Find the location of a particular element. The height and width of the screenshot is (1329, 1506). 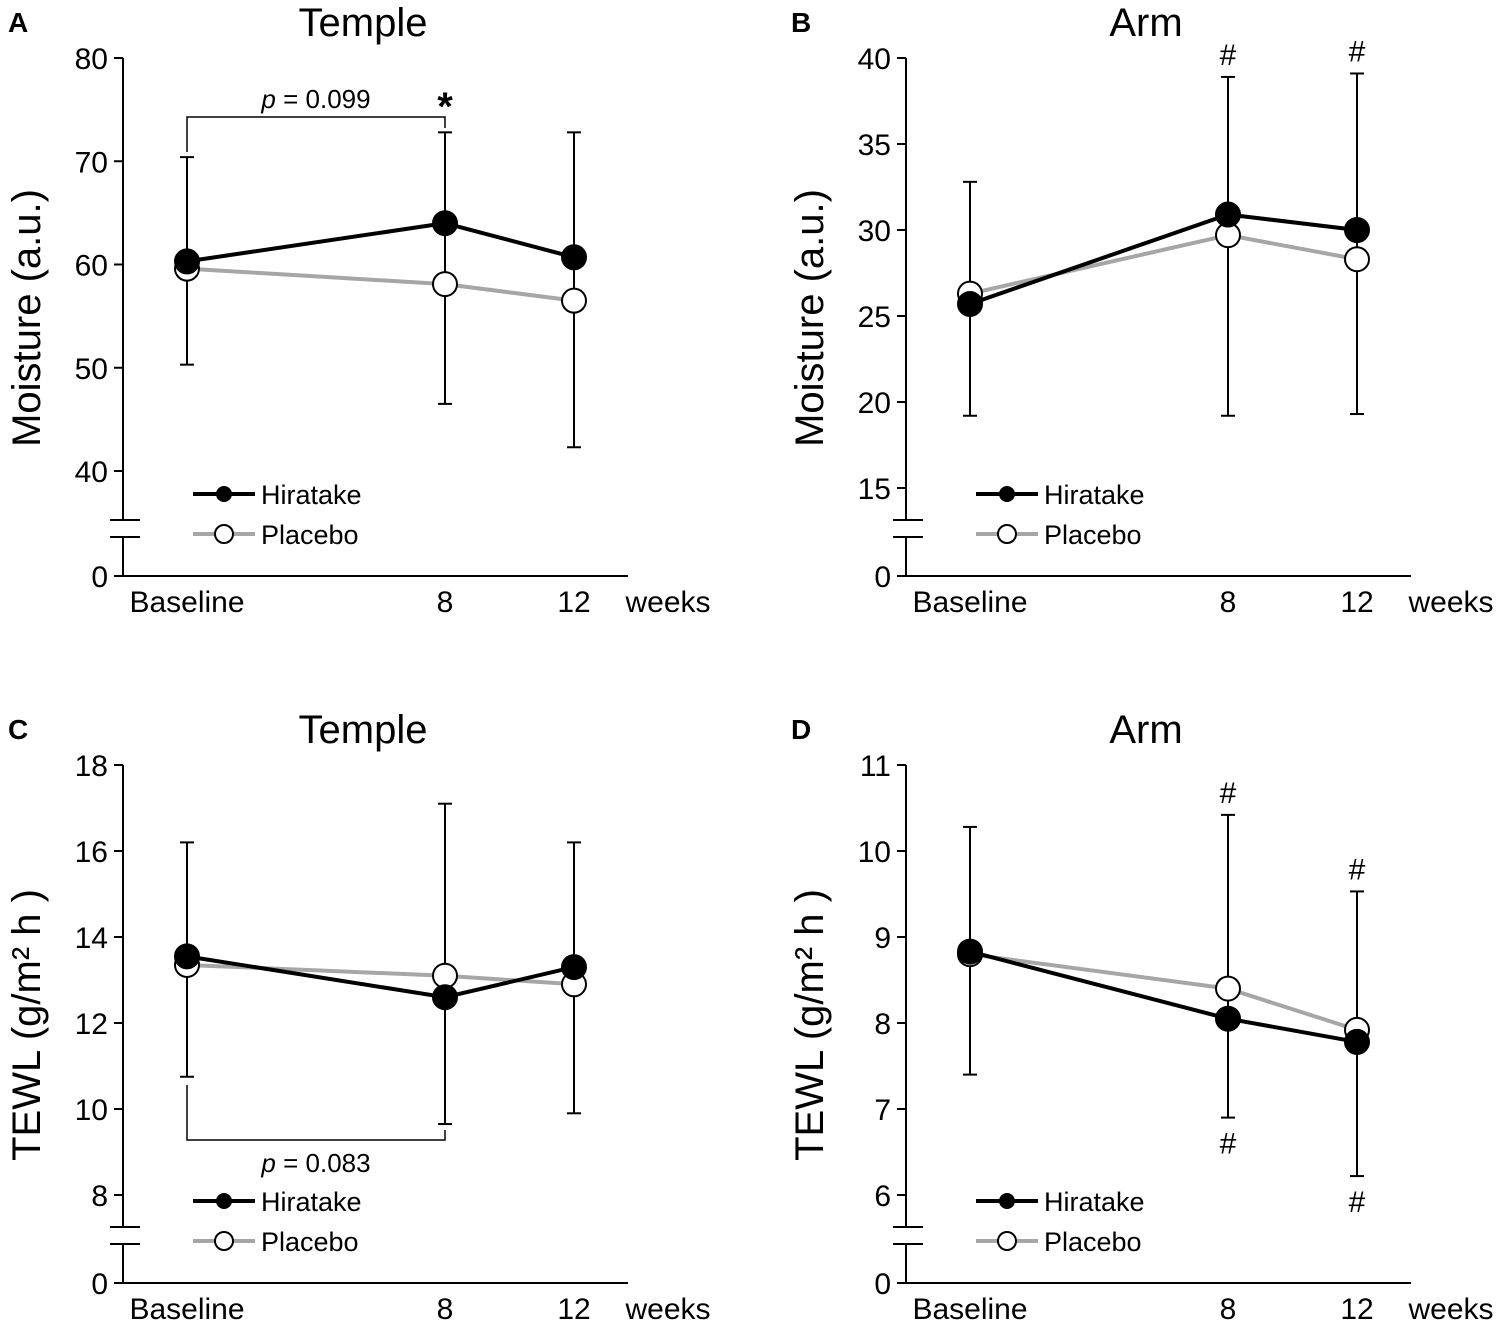

y-tick-label: 16 is located at coordinates (91, 852).